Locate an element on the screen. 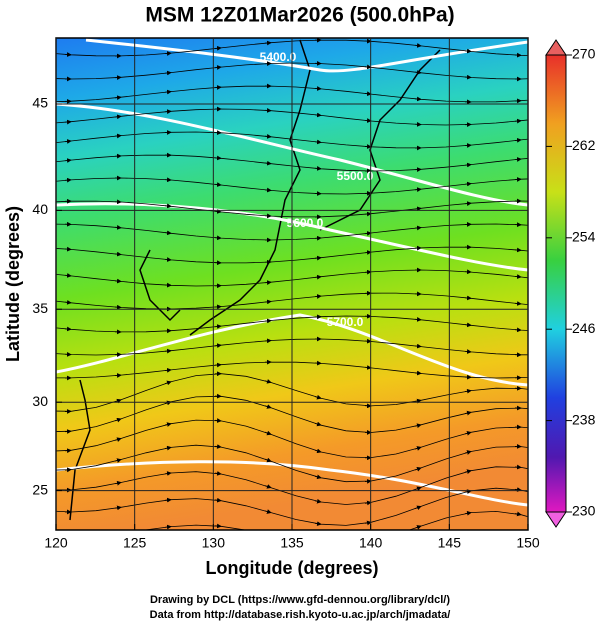 This screenshot has width=599, height=630. x-tick-label: 125 is located at coordinates (135, 543).